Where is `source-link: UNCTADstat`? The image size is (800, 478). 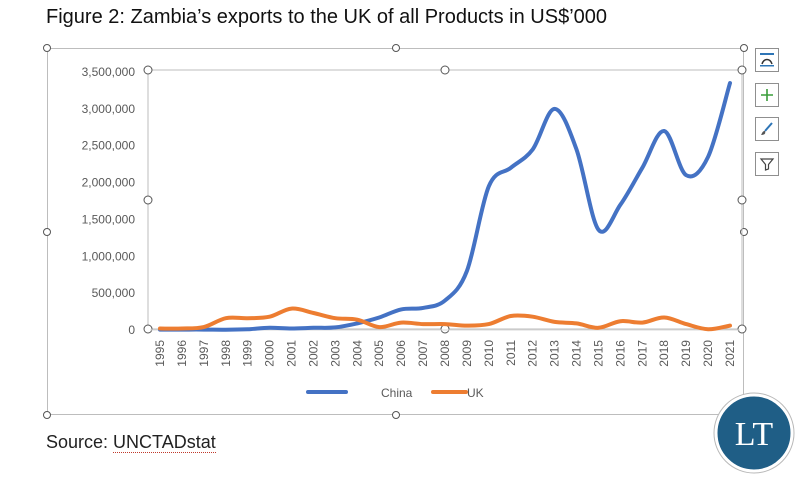
source-link: UNCTADstat is located at coordinates (164, 442).